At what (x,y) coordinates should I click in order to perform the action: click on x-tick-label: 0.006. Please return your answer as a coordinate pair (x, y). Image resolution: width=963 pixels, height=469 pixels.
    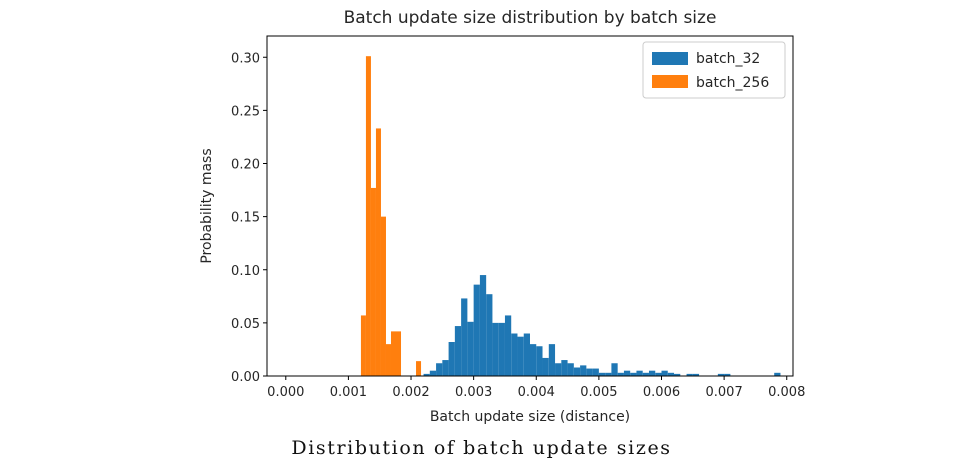
    Looking at the image, I should click on (661, 392).